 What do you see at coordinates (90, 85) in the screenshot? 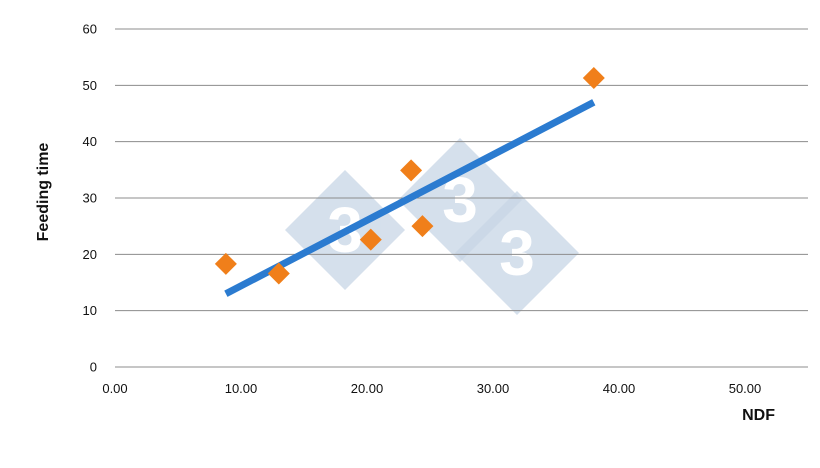
I see `y-tick-label: 50` at bounding box center [90, 85].